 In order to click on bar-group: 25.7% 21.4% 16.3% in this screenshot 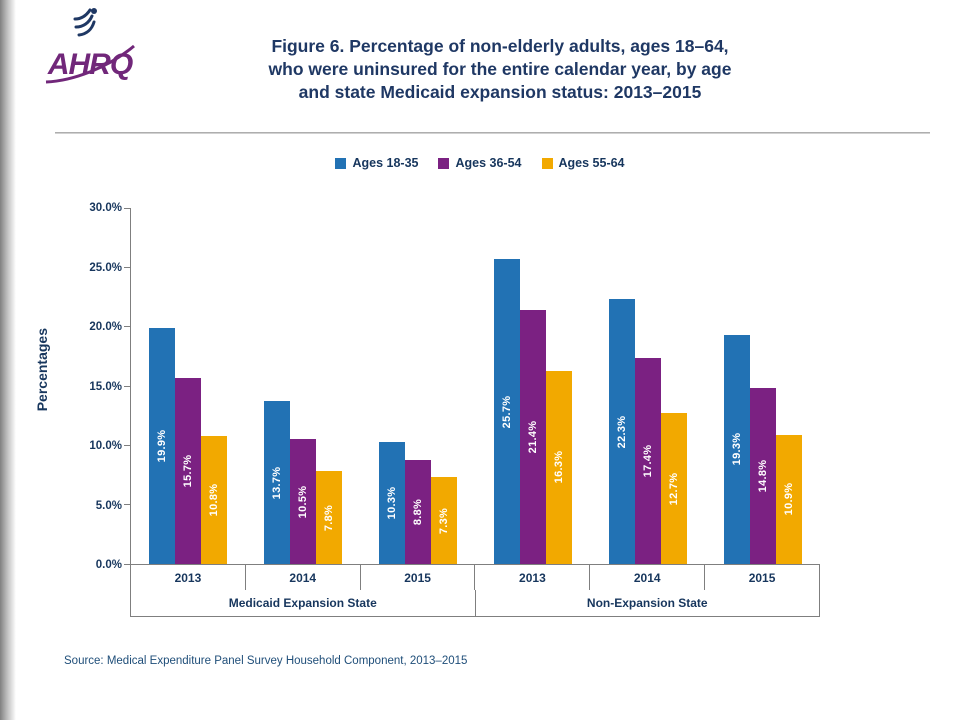, I will do `click(532, 386)`.